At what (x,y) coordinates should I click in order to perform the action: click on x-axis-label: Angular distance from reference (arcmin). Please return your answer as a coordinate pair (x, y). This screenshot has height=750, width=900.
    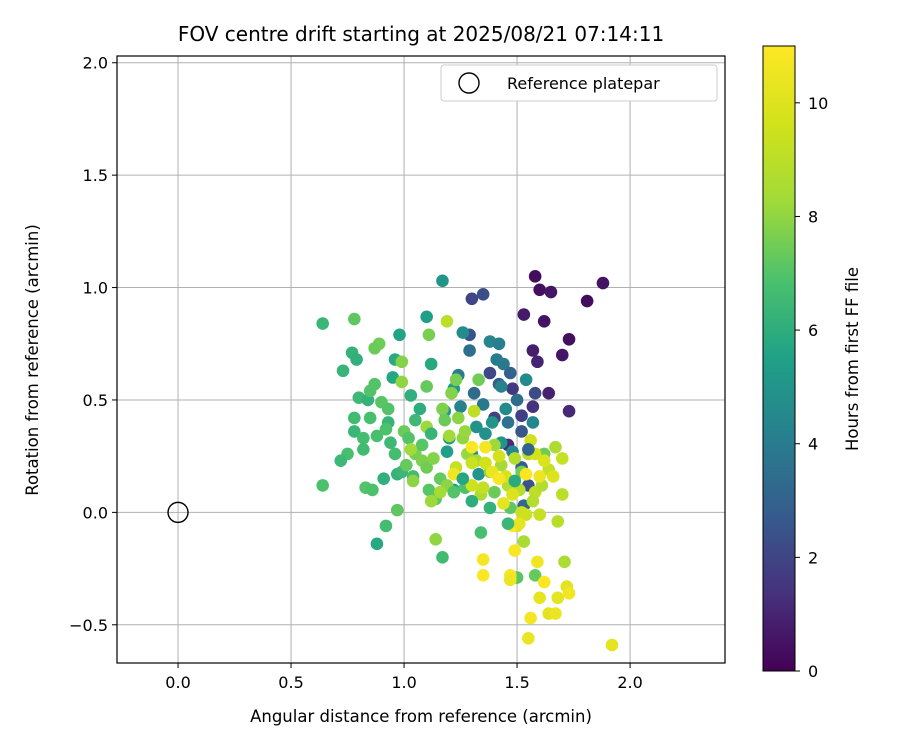
    Looking at the image, I should click on (421, 716).